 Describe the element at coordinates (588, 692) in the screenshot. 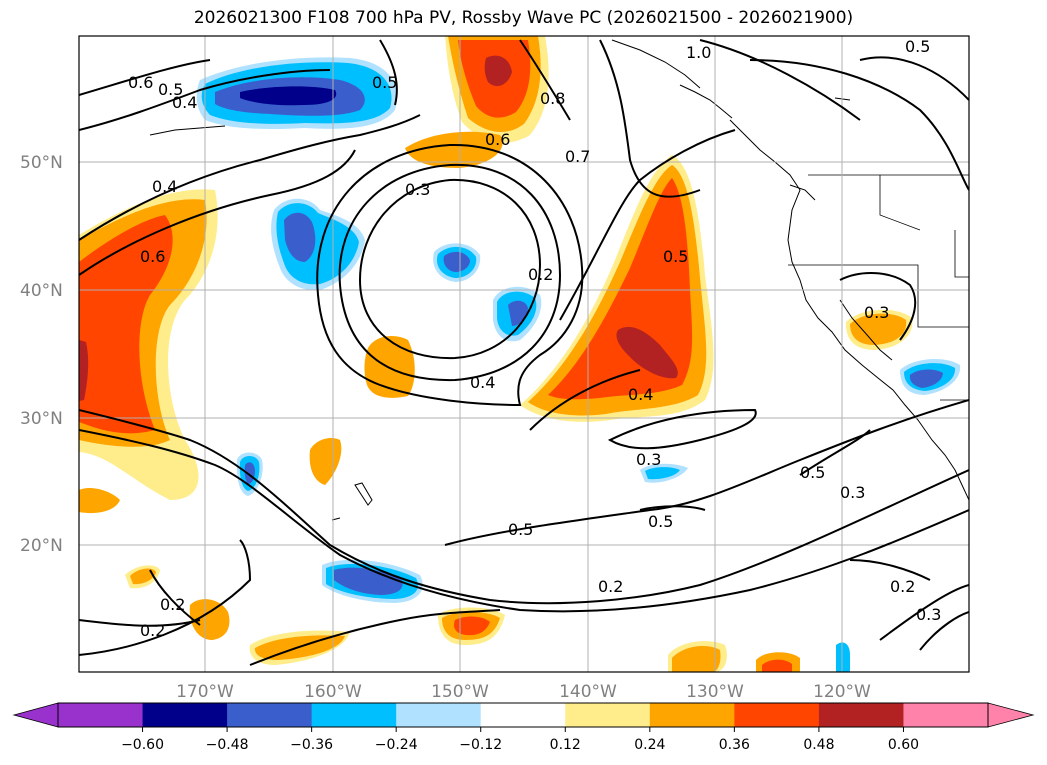

I see `lon-label: 140°W` at that location.